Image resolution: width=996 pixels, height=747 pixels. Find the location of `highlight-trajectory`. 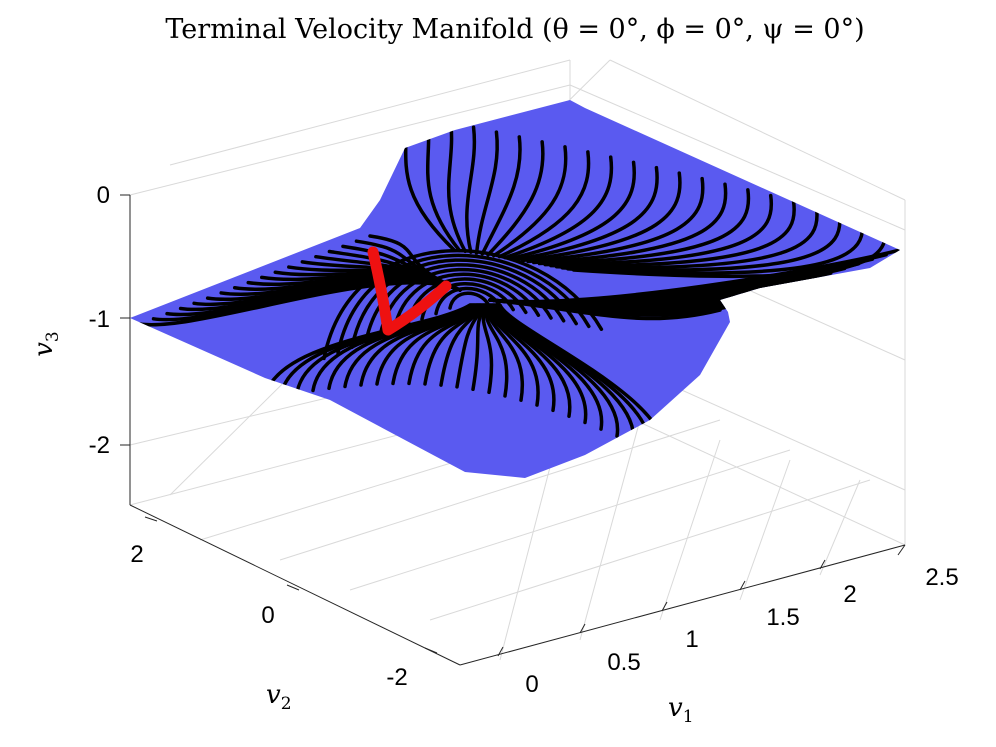

highlight-trajectory is located at coordinates (409, 291).